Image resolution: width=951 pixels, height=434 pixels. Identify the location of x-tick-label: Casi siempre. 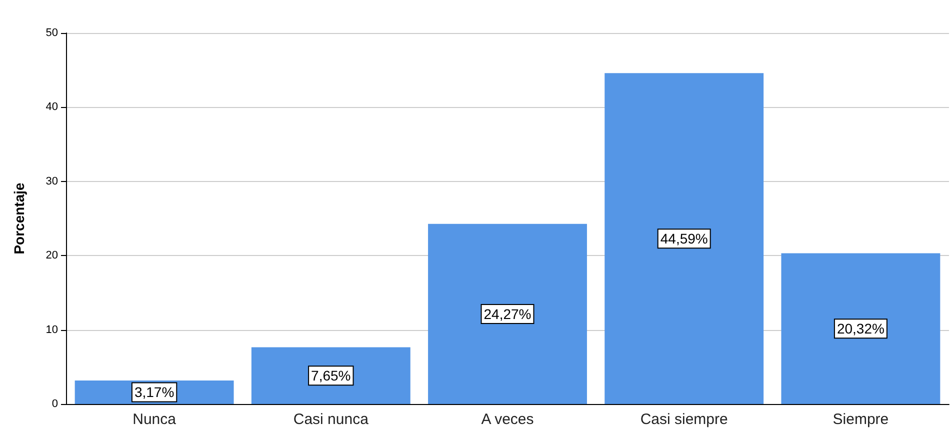
(684, 419).